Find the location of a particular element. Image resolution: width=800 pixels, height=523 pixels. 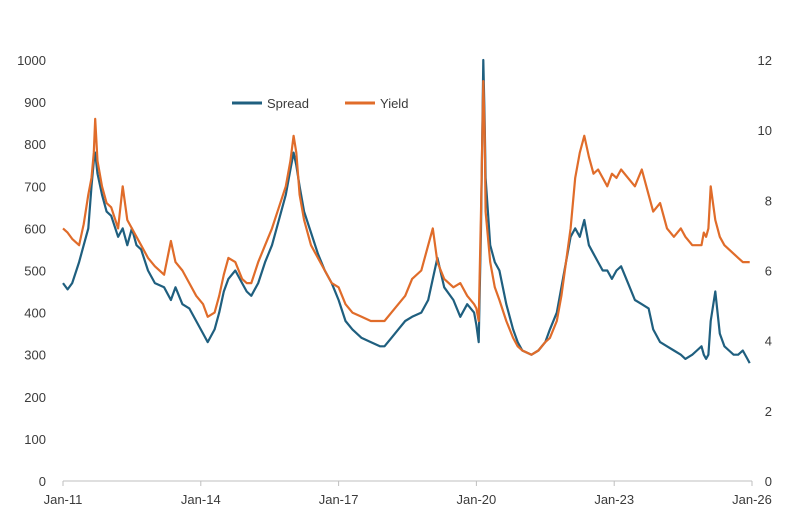

y-right-tick-label: 10 is located at coordinates (765, 130).